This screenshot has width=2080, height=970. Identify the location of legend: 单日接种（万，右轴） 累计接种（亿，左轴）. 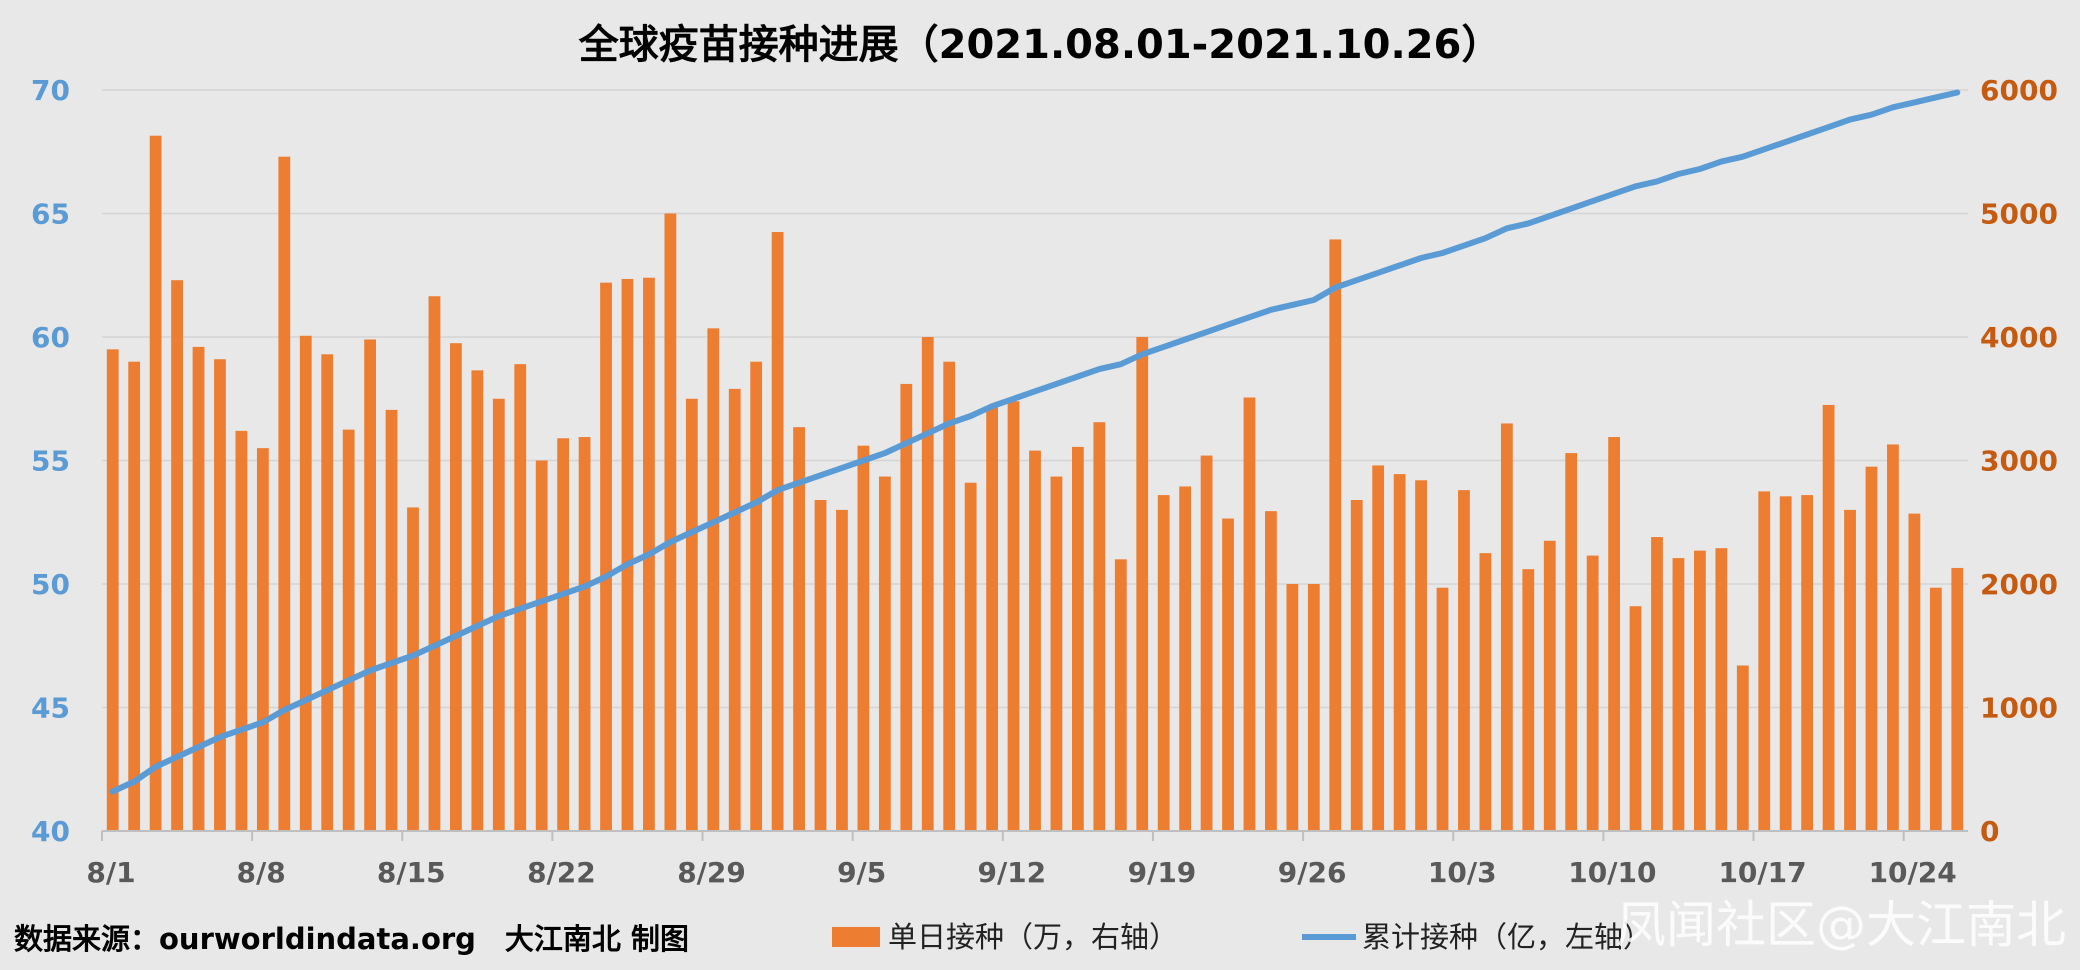
(1242, 937).